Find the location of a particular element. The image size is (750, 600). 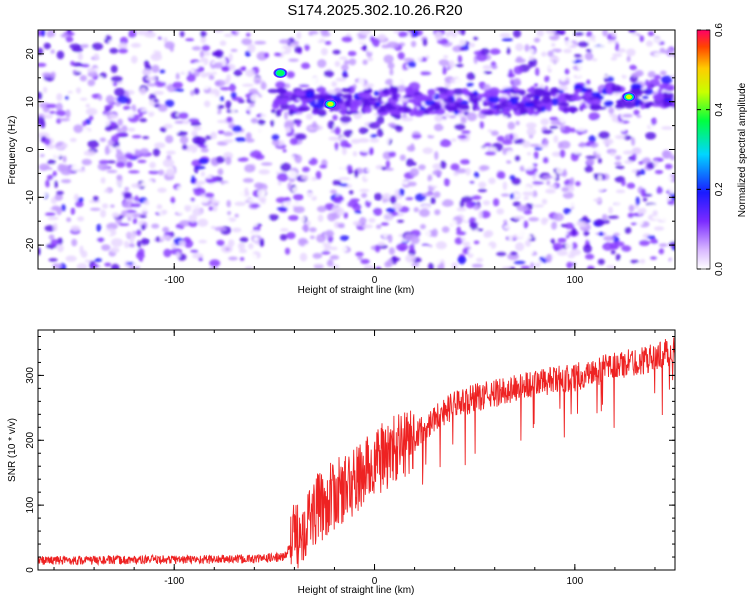

y-tick-label: 300 is located at coordinates (30, 375).